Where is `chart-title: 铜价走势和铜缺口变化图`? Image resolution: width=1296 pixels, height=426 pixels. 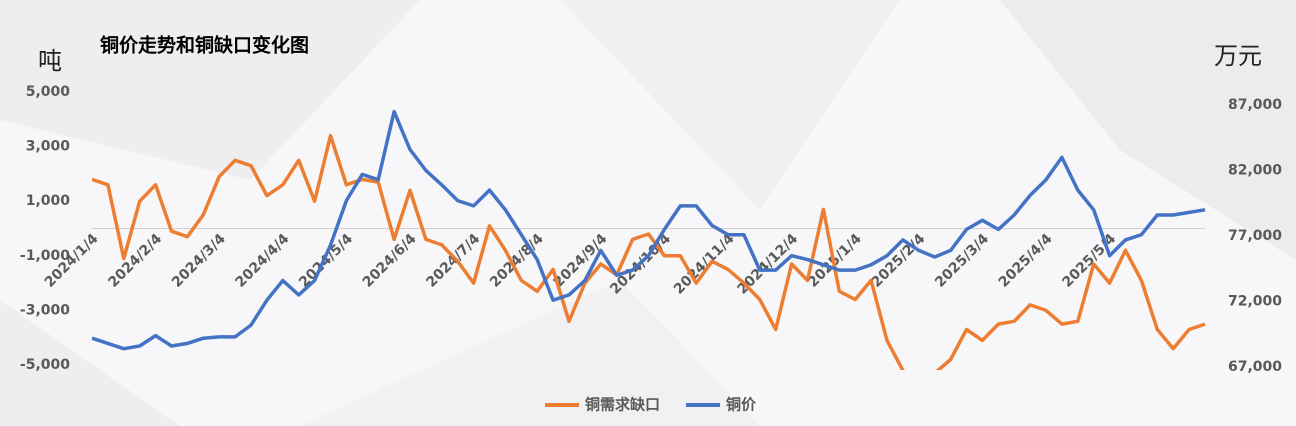 chart-title: 铜价走势和铜缺口变化图 is located at coordinates (204, 45).